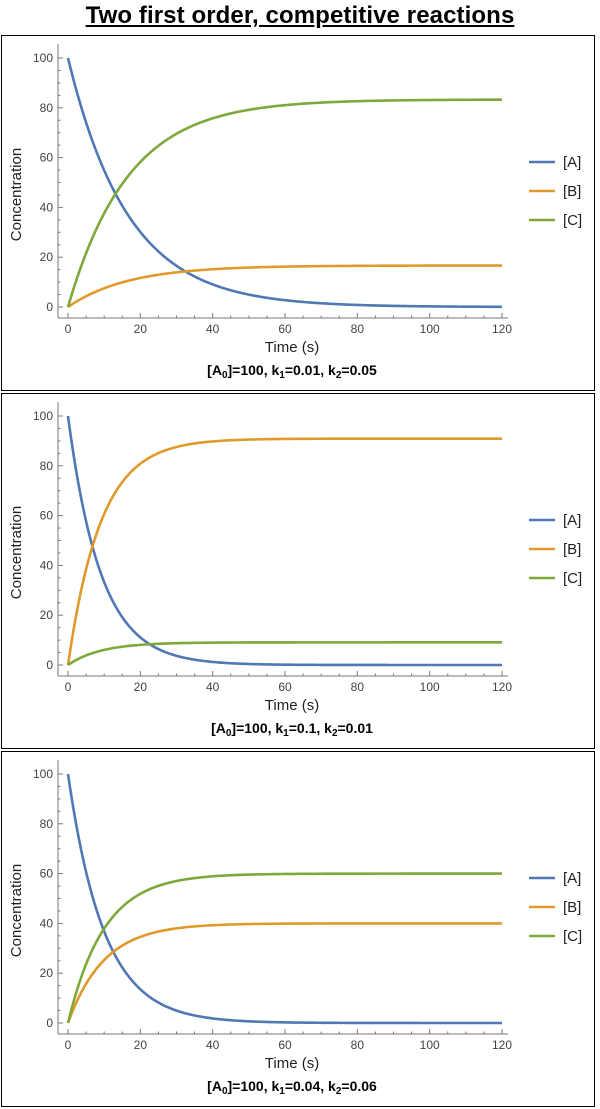 This screenshot has height=1109, width=600. Describe the element at coordinates (292, 1087) in the screenshot. I see `chart-subtitle: [A0]=100, k1=0.04, k2=0.06` at that location.